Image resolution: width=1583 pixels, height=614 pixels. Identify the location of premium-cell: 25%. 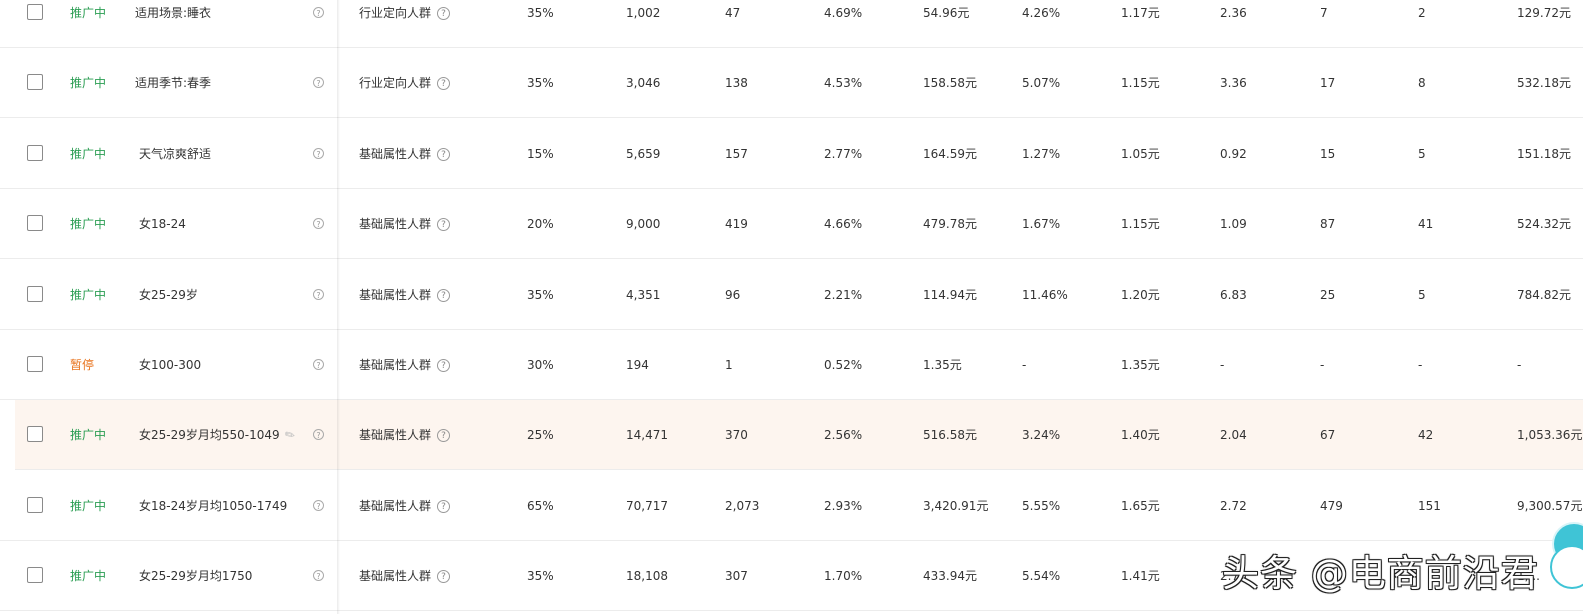
(540, 435).